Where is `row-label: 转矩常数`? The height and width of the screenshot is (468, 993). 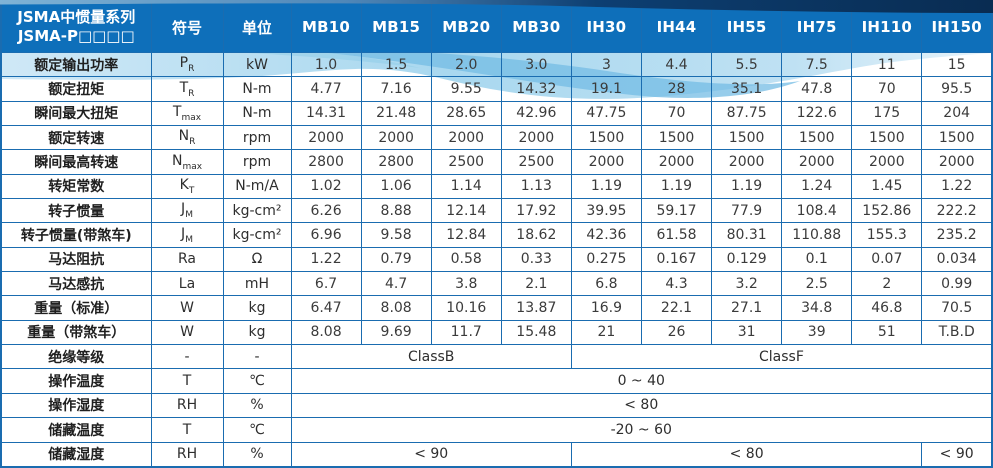
row-label: 转矩常数 is located at coordinates (76, 186).